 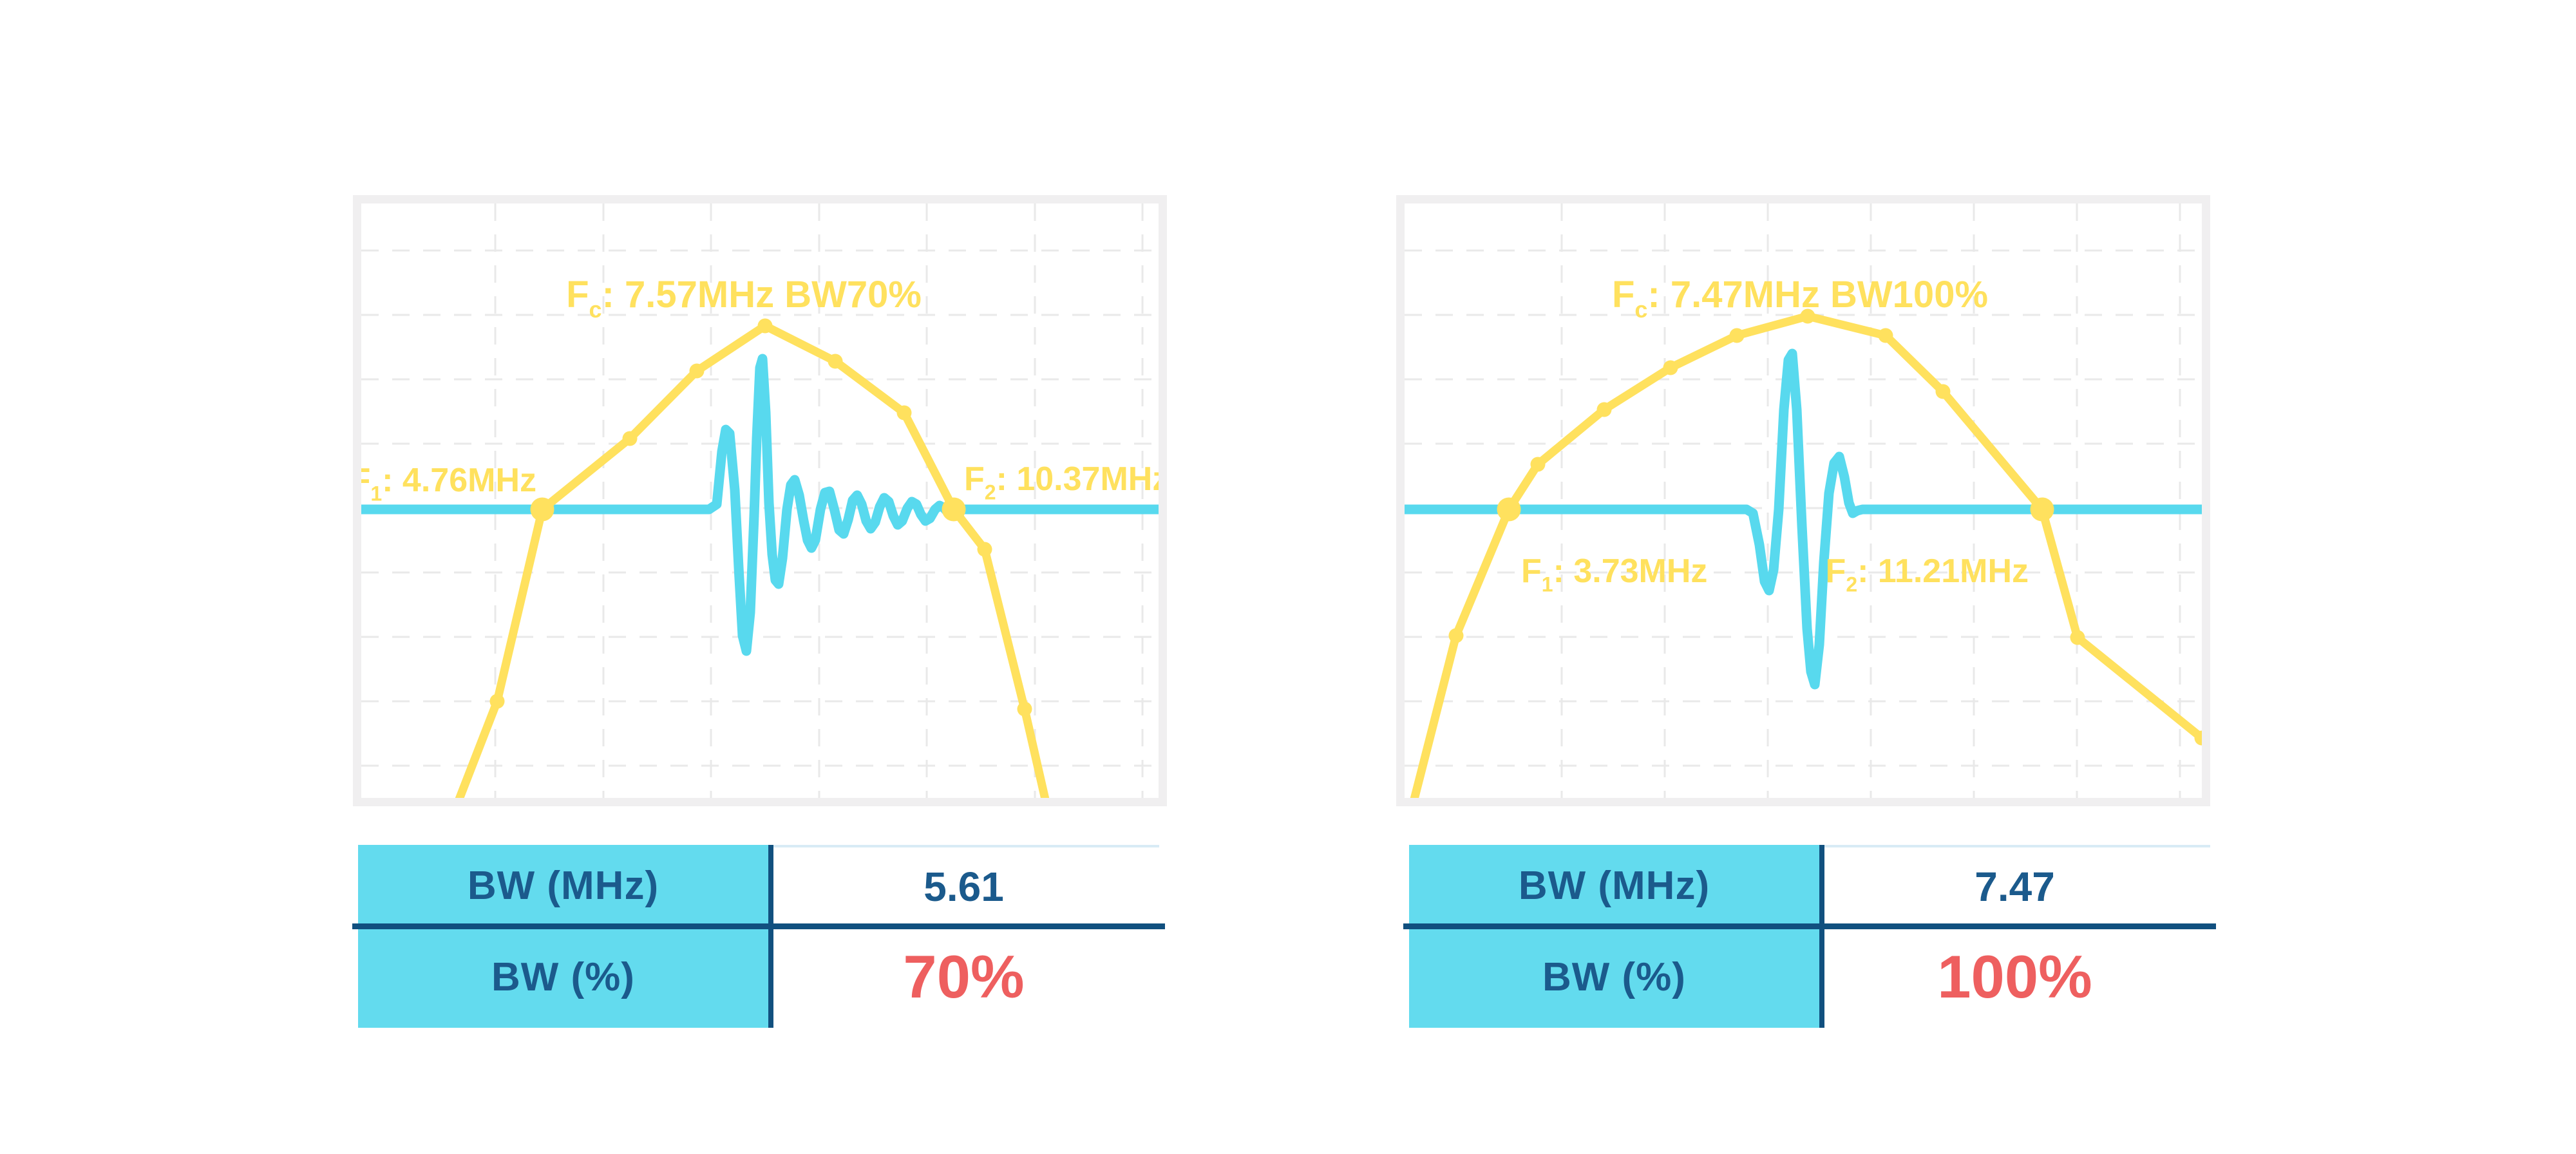 I want to click on center-frequency-label: Fc: 7.47MHz BW100%, so click(x=1800, y=298).